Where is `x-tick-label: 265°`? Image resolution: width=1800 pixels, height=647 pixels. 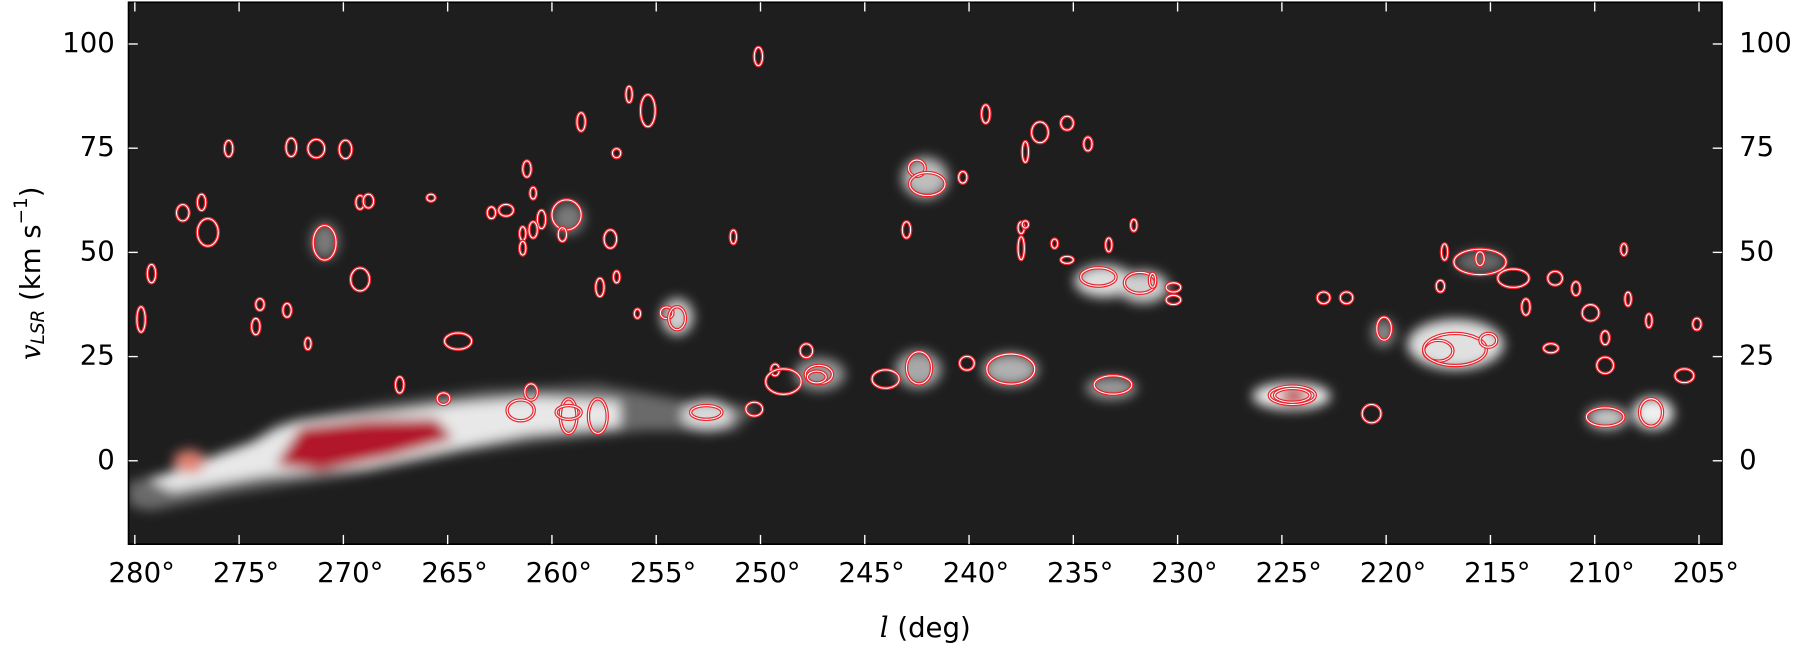
x-tick-label: 265° is located at coordinates (454, 573).